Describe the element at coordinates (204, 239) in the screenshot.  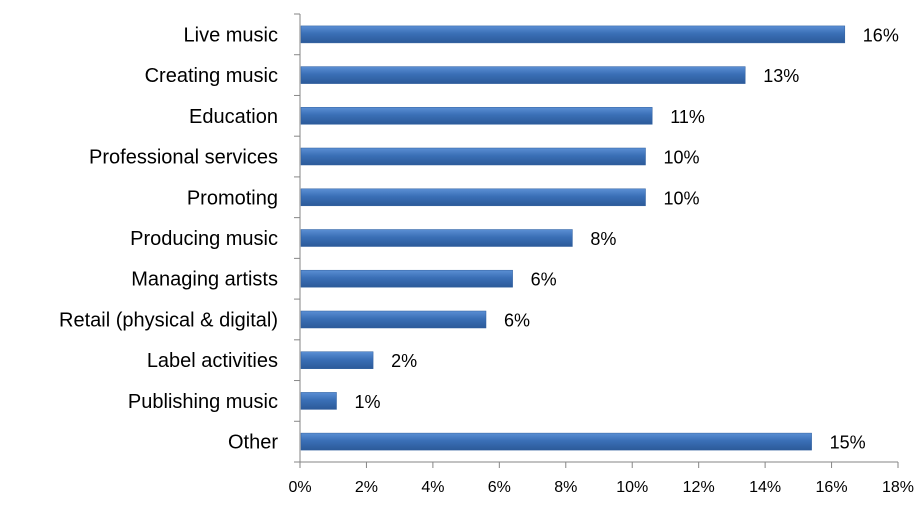
I see `category-label: Producing music` at that location.